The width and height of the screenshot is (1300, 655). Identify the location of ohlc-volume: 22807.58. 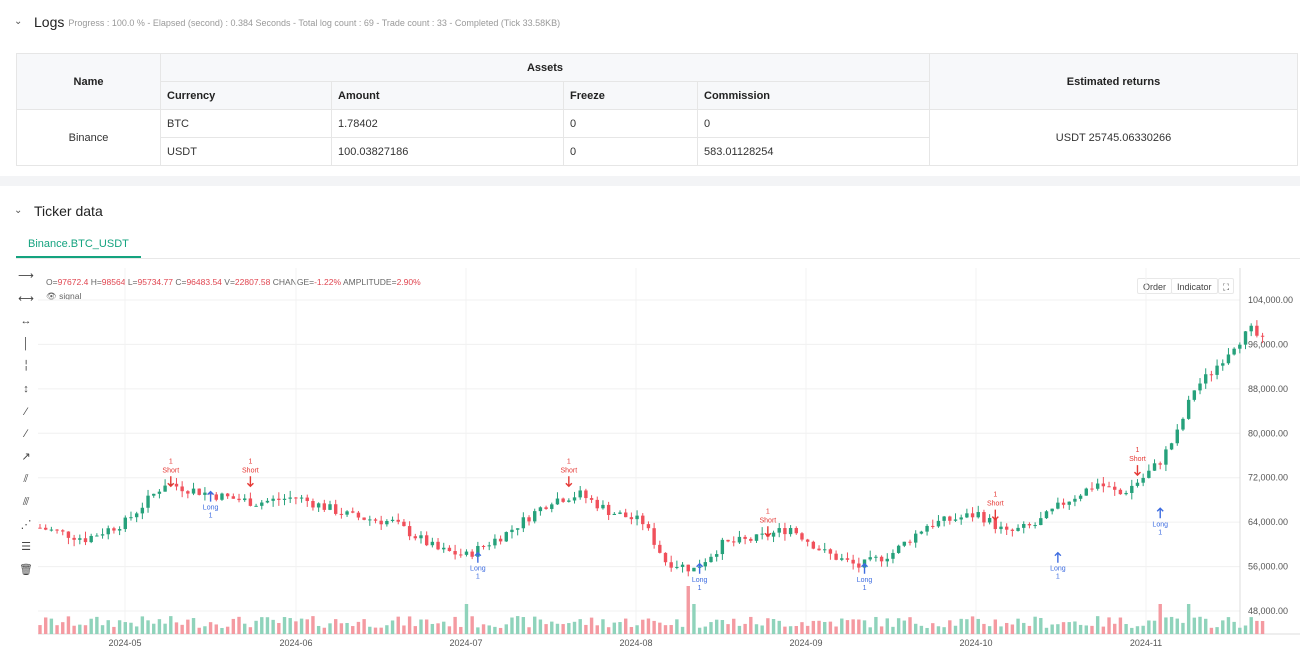
(252, 282).